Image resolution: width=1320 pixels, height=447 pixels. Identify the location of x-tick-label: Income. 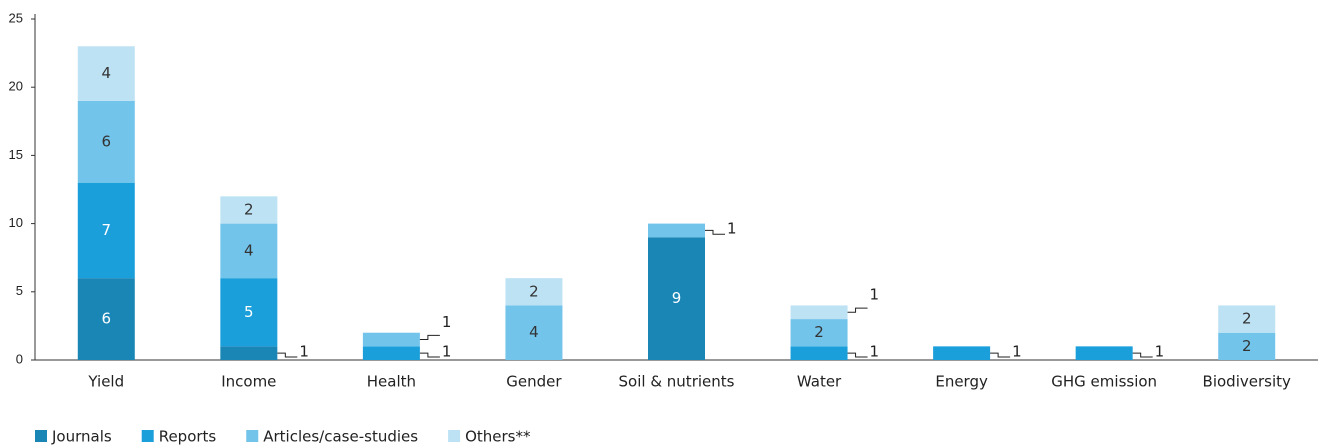
(248, 382).